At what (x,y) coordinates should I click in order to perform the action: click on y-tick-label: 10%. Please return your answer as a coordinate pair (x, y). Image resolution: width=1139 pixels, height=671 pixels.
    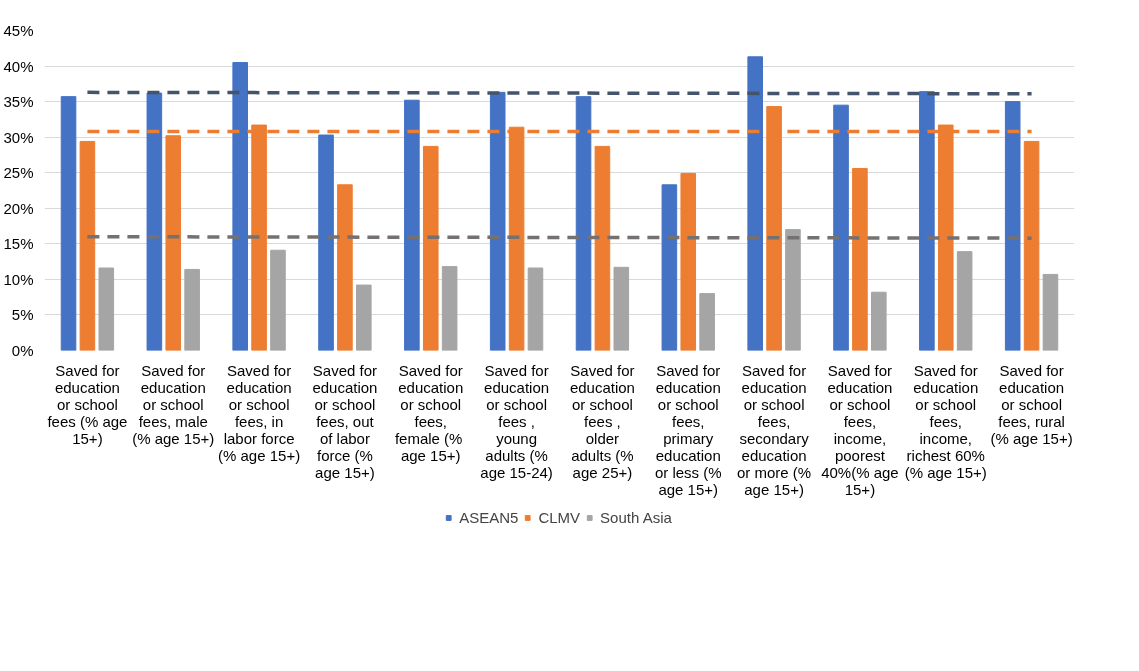
    Looking at the image, I should click on (18, 279).